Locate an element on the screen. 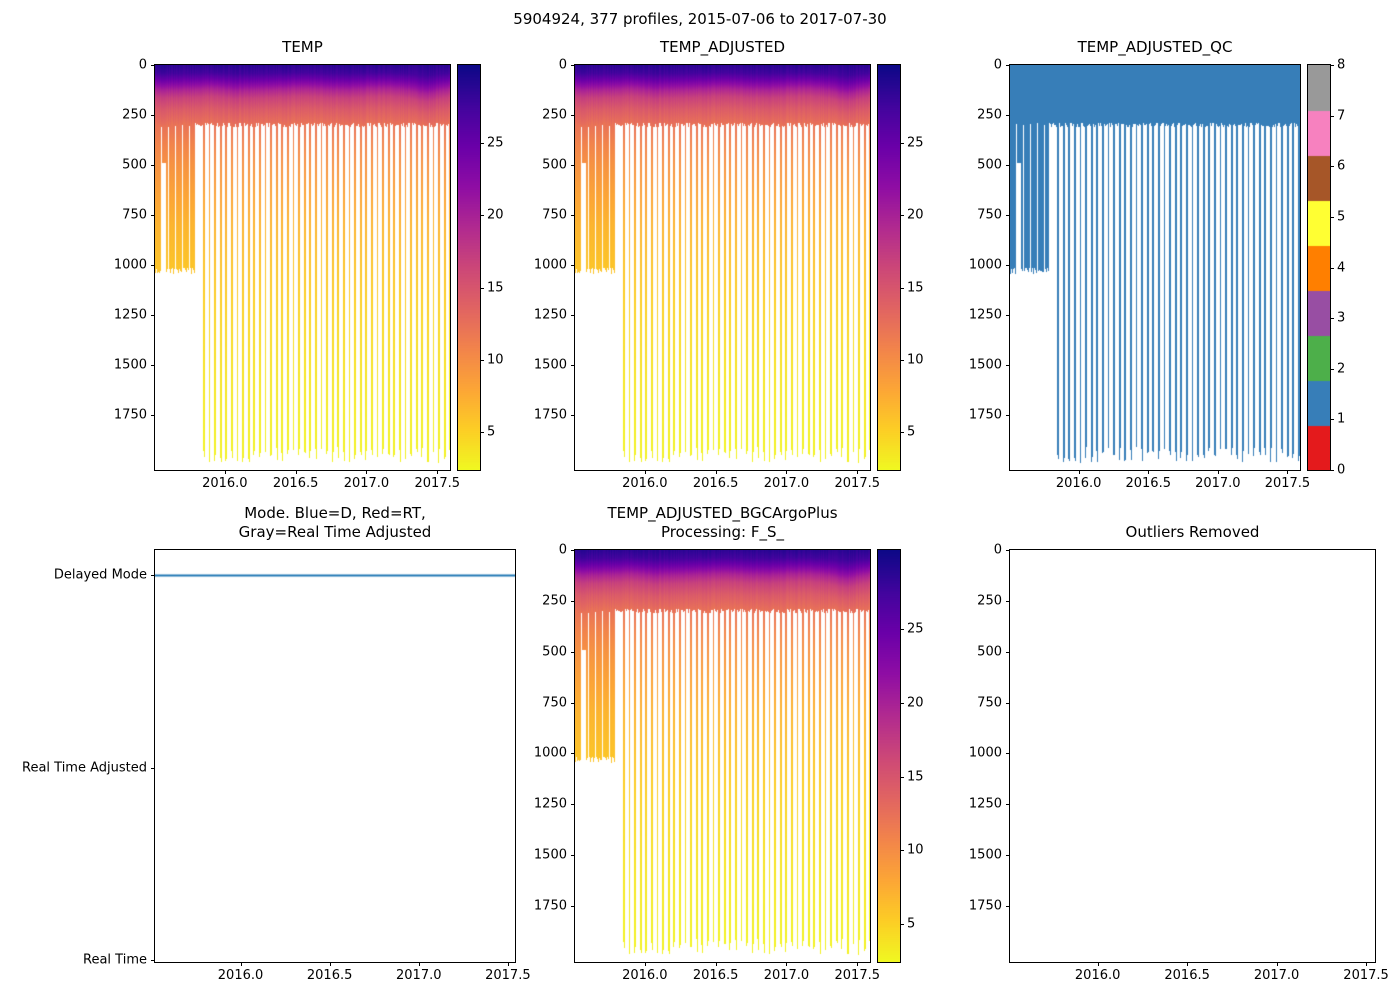 This screenshot has width=1400, height=1000. colorbar-tick-label: 0 is located at coordinates (1341, 470).